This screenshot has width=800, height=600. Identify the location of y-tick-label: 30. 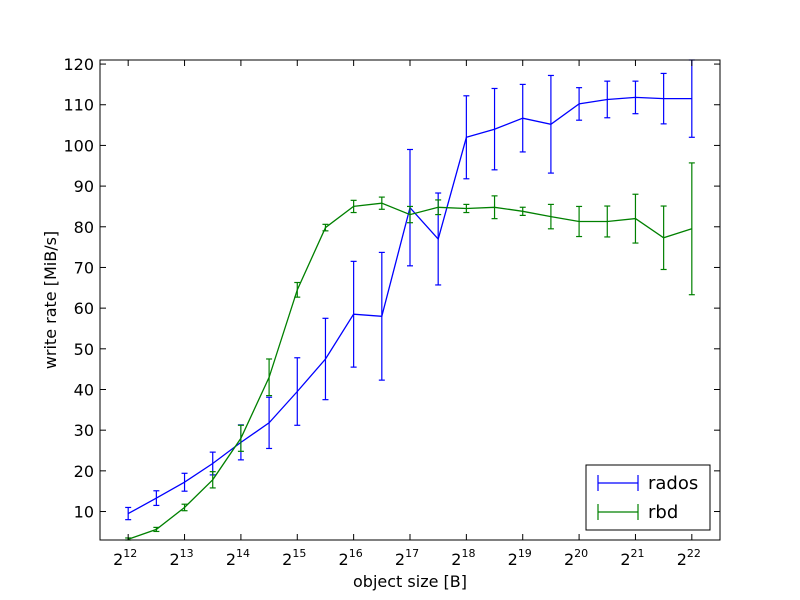
(84, 430).